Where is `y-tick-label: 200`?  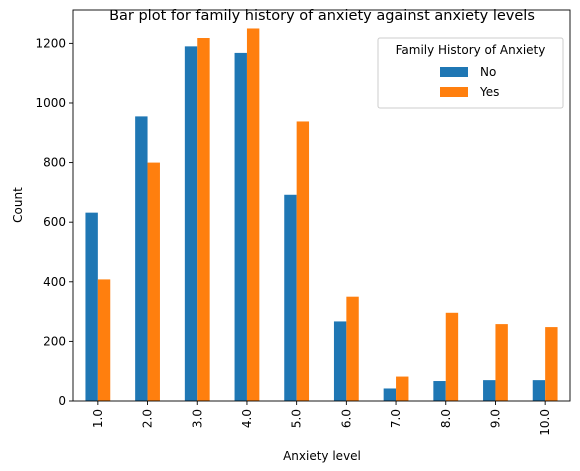
y-tick-label: 200 is located at coordinates (54, 341).